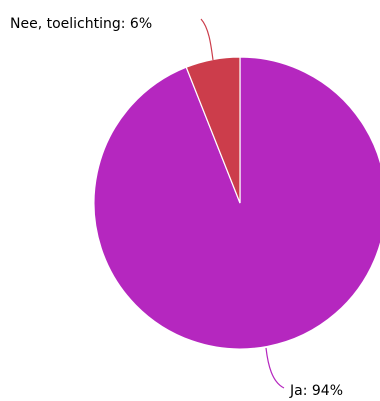 The image size is (380, 401). Describe the element at coordinates (275, 368) in the screenshot. I see `leader-line-ja` at that location.